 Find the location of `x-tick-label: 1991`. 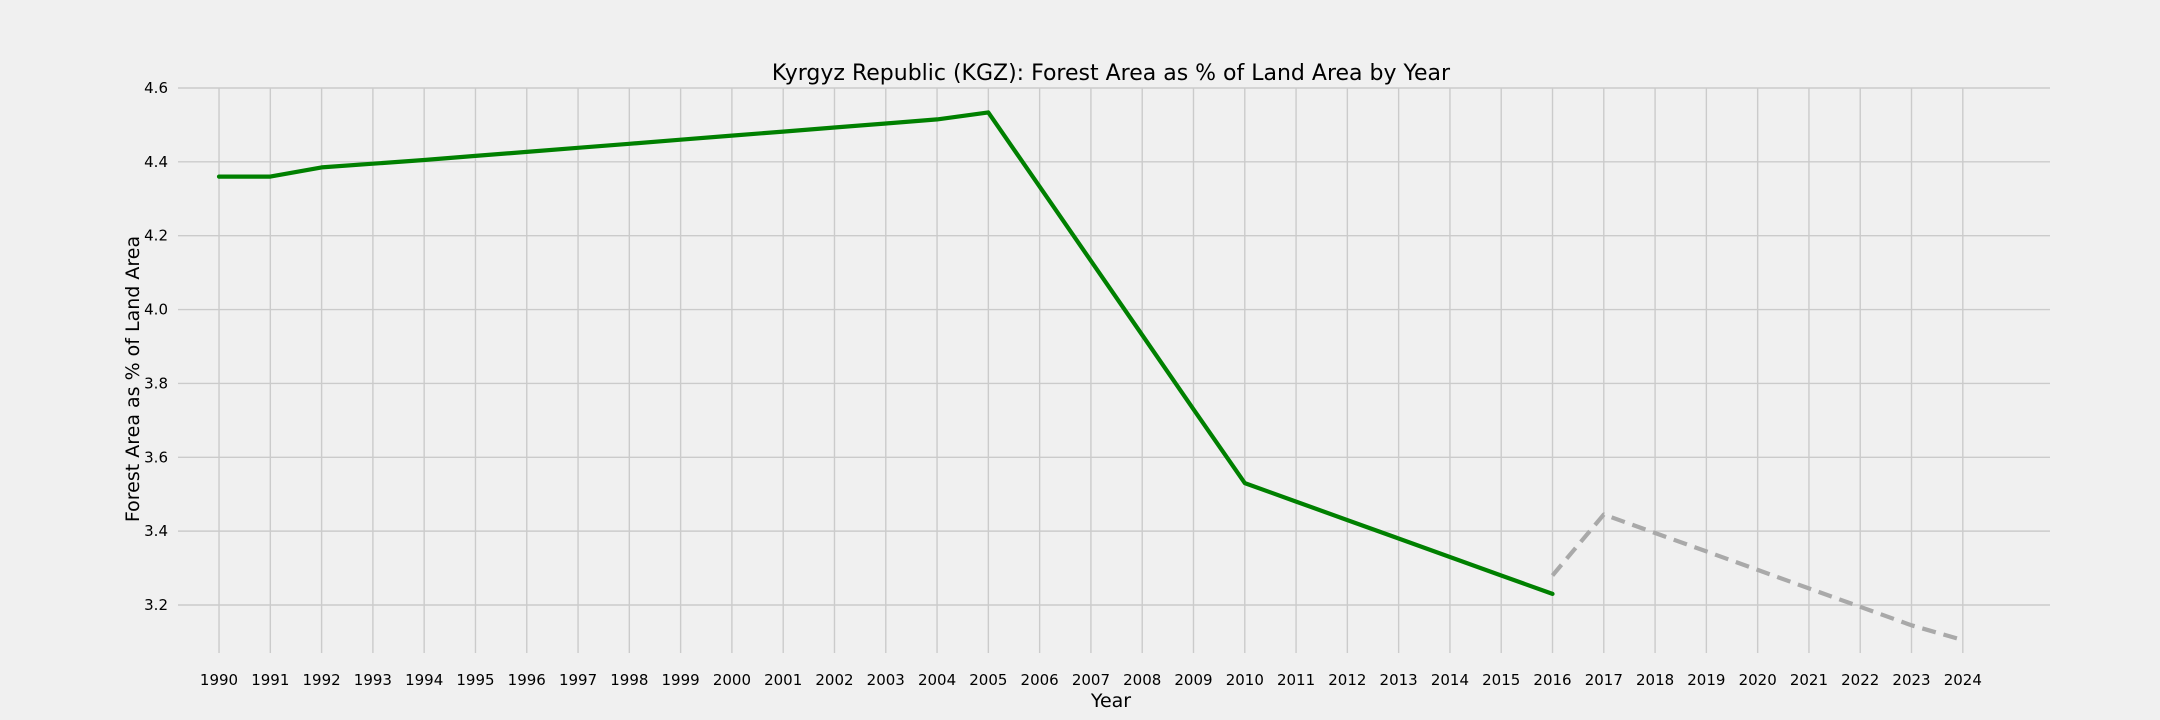

x-tick-label: 1991 is located at coordinates (270, 680).